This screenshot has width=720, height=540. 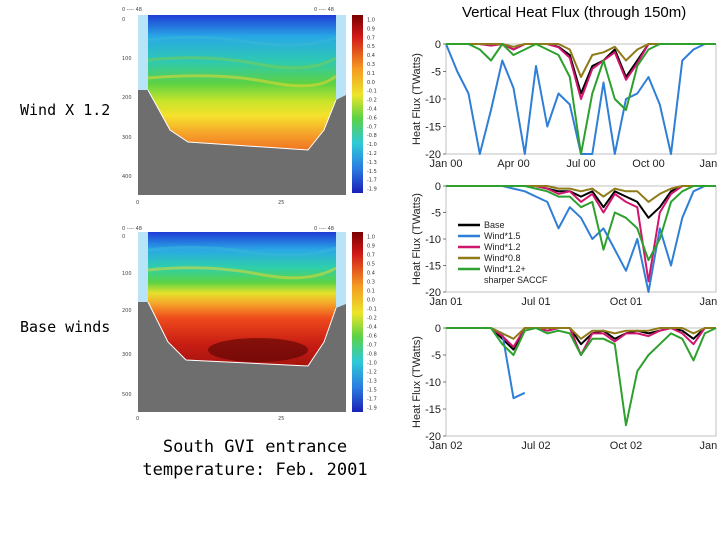 I want to click on section-header-left: 0 ---- 48, so click(x=132, y=10).